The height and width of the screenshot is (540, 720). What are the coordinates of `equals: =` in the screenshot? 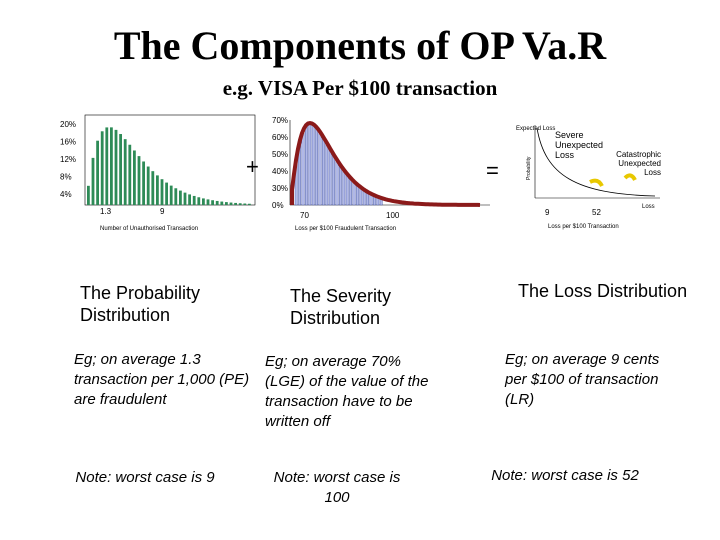 It's located at (492, 170).